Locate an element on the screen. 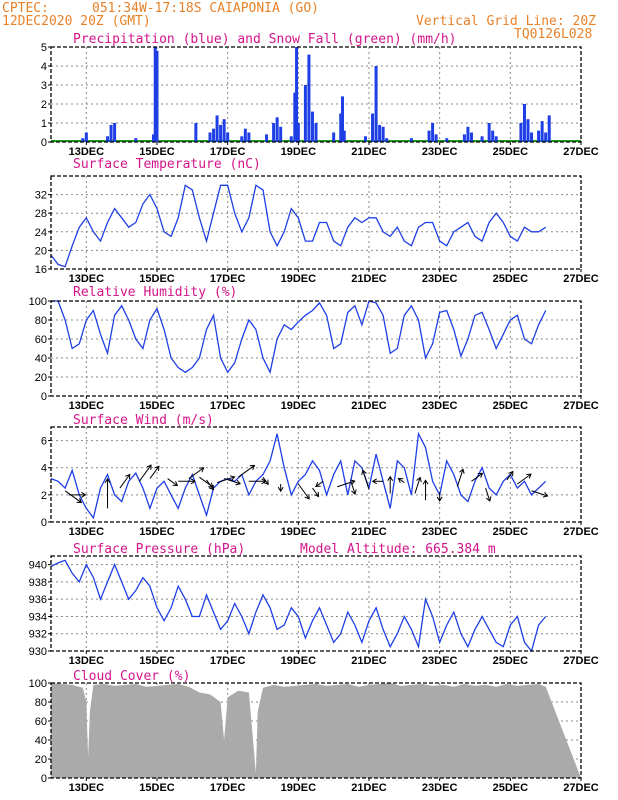 The image size is (618, 800). temp-xtick-label: 27DEC is located at coordinates (581, 279).